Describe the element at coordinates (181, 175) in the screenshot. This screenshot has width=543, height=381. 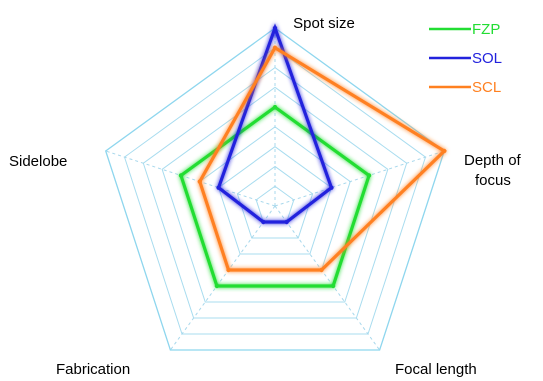
I see `series-fzp-point-sidelobe` at that location.